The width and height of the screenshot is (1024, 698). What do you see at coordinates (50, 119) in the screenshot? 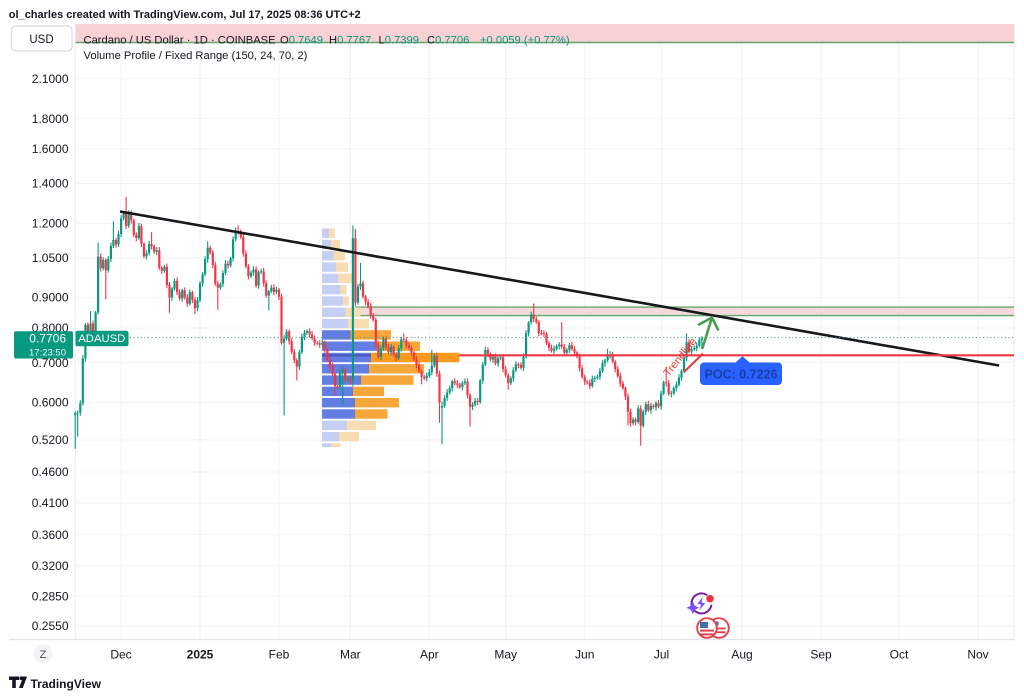
I see `svg-text: 1.8000` at bounding box center [50, 119].